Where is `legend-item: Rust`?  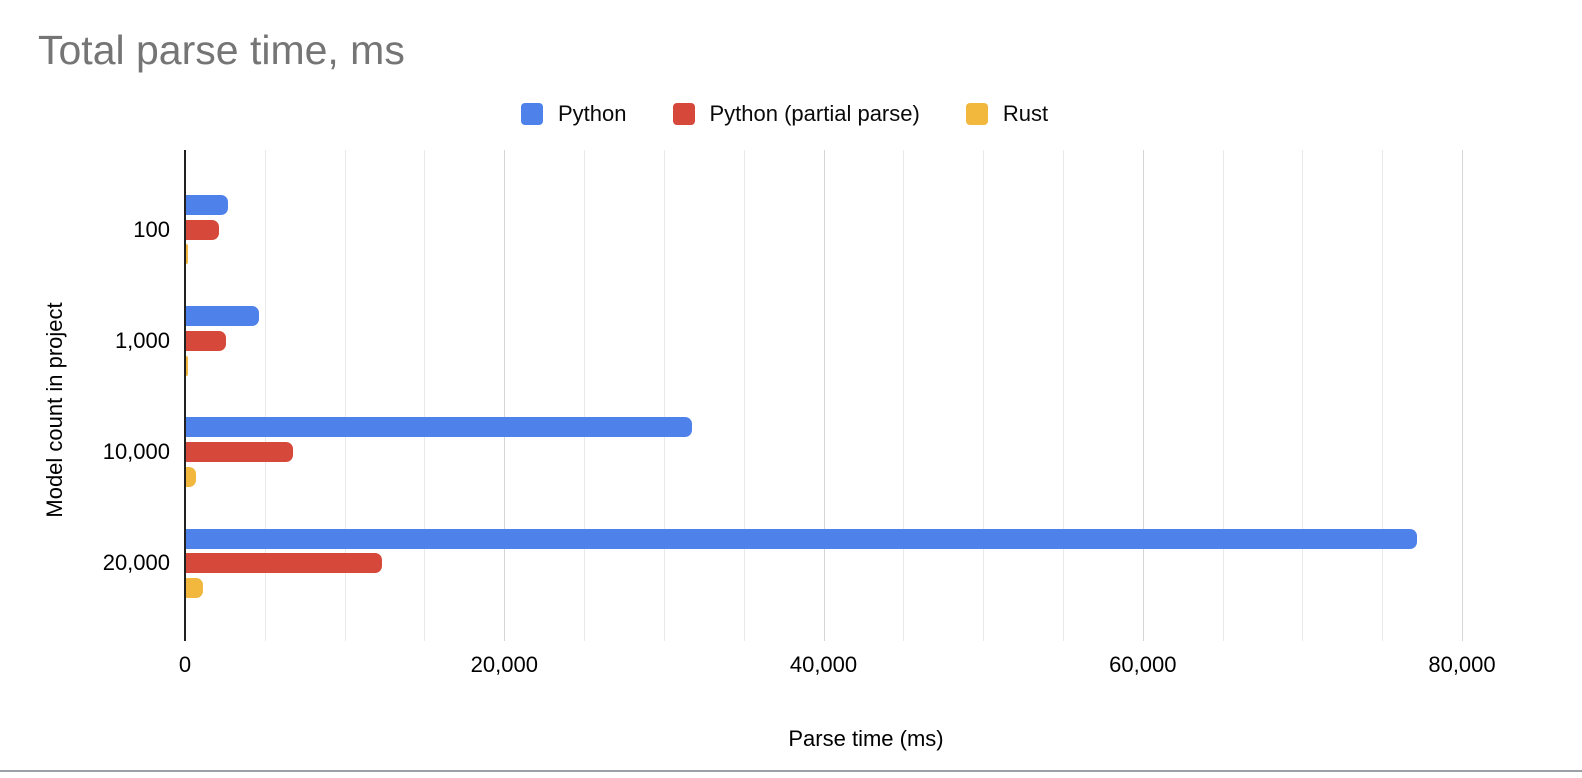
legend-item: Rust is located at coordinates (1007, 114).